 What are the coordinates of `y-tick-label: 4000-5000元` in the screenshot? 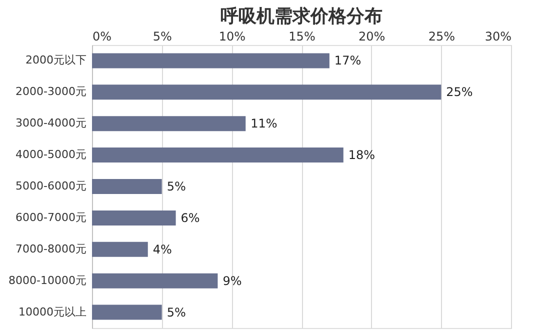 It's located at (51, 155).